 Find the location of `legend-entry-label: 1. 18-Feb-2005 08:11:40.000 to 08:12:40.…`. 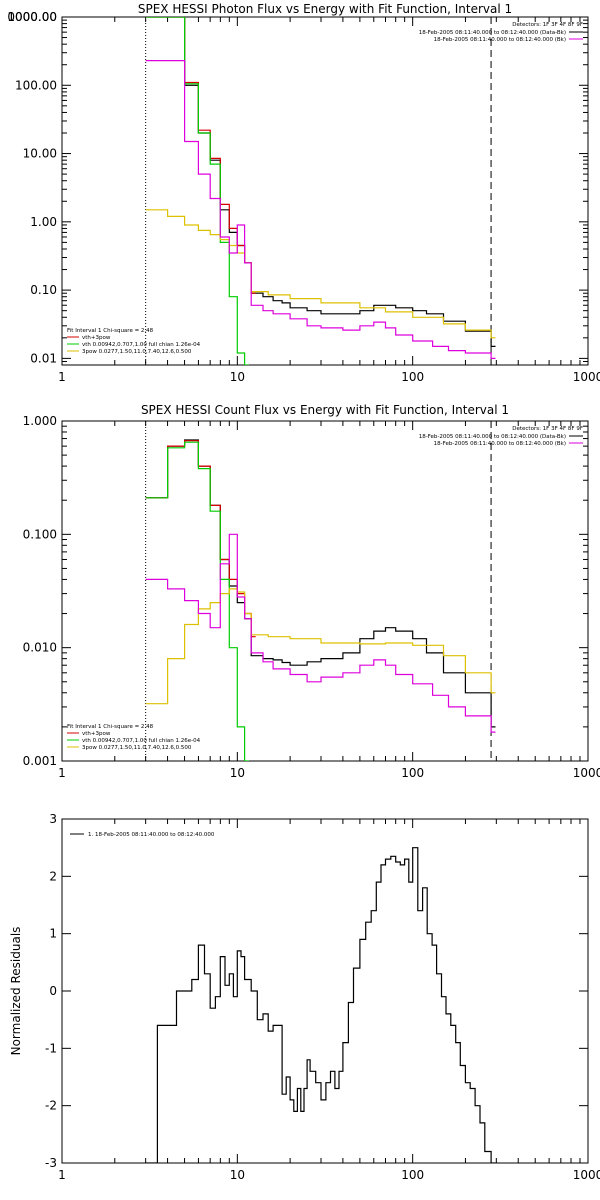

legend-entry-label: 1. 18-Feb-2005 08:11:40.000 to 08:12:40.… is located at coordinates (151, 835).